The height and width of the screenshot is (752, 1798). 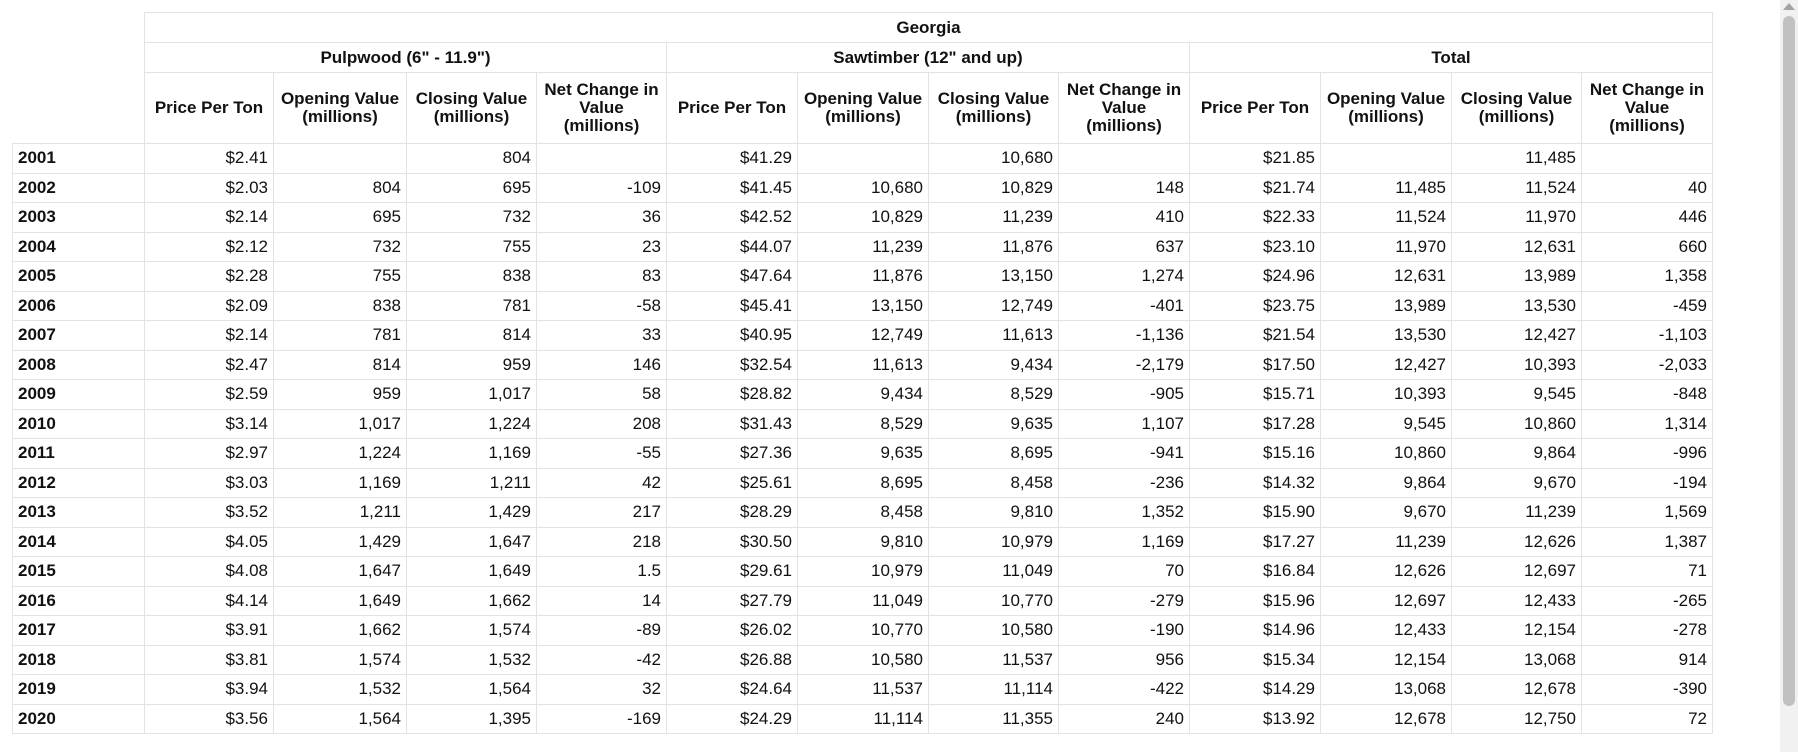 What do you see at coordinates (993, 187) in the screenshot?
I see `value-cell: 10,829` at bounding box center [993, 187].